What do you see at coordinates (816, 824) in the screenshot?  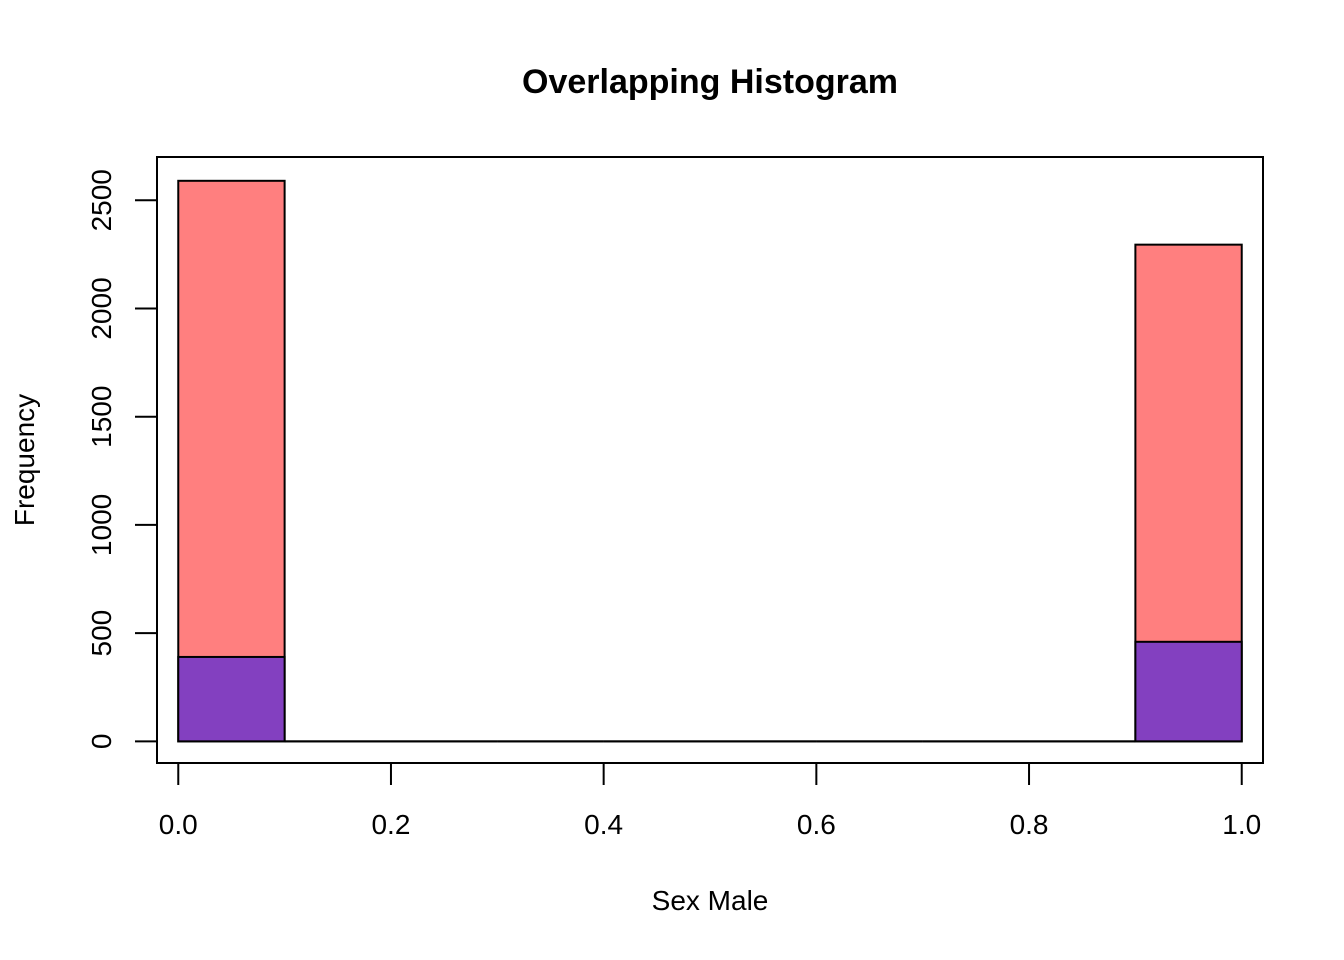 I see `x-tick-label: 0.6` at bounding box center [816, 824].